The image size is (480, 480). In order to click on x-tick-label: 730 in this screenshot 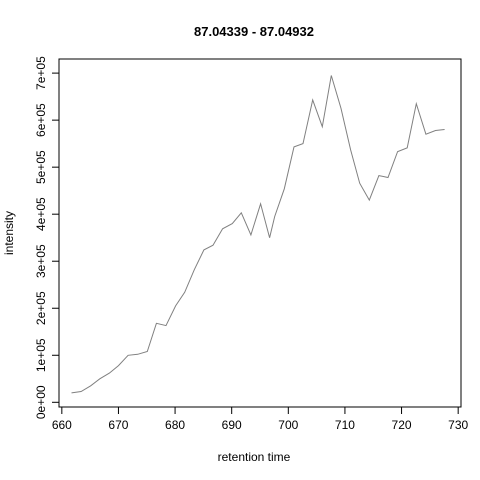, I will do `click(458, 425)`.